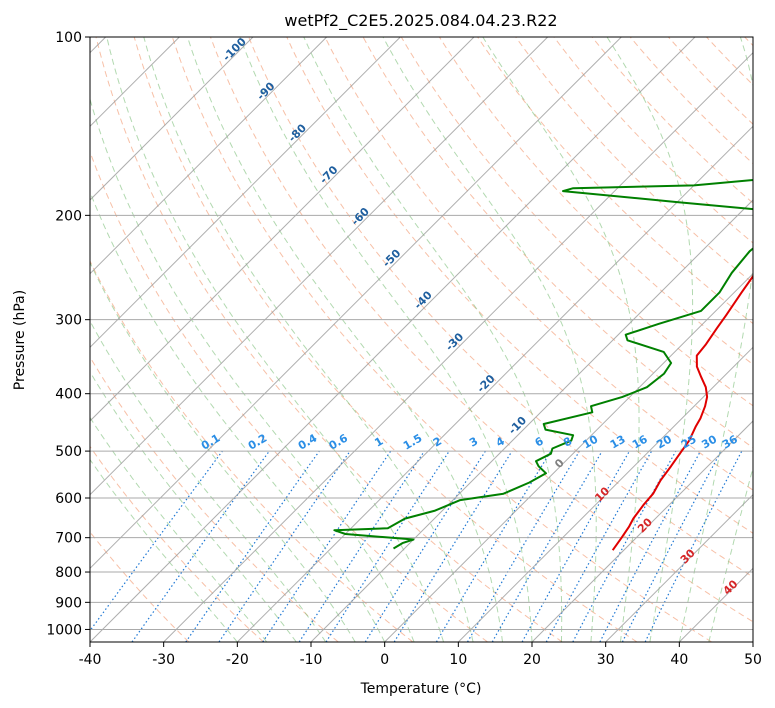 The height and width of the screenshot is (708, 775). Describe the element at coordinates (421, 689) in the screenshot. I see `x-axis-title: Temperature (°C)` at that location.